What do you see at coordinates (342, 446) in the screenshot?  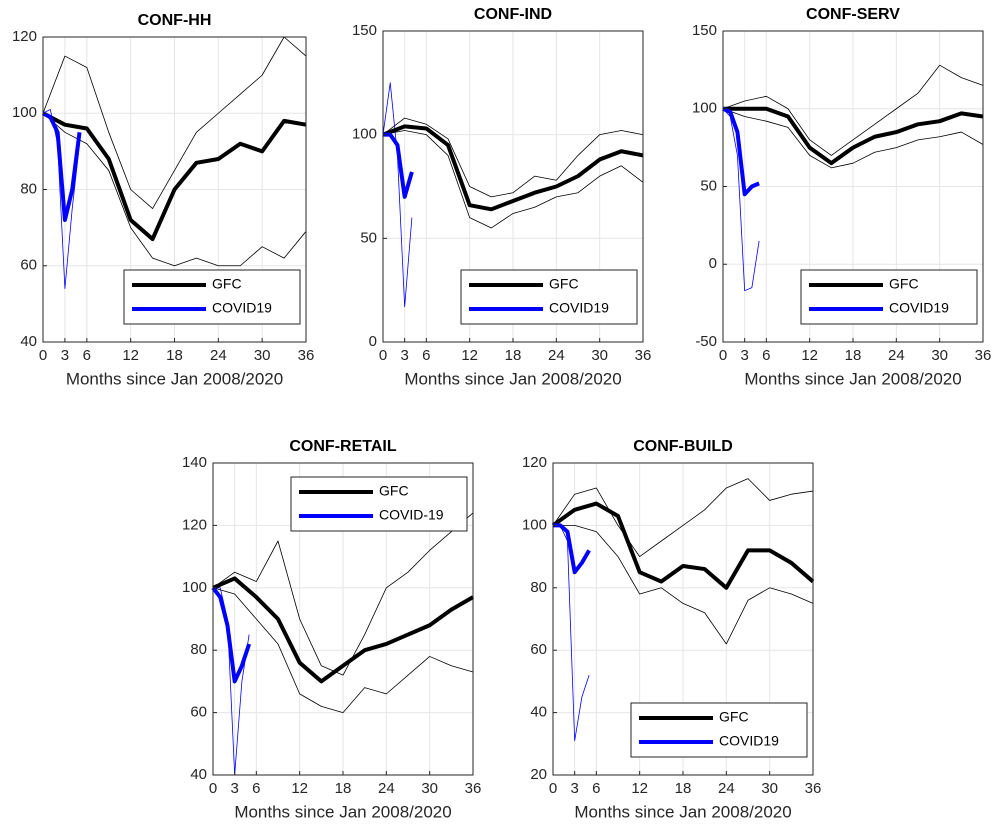 I see `chart-title: CONF-RETAIL` at bounding box center [342, 446].